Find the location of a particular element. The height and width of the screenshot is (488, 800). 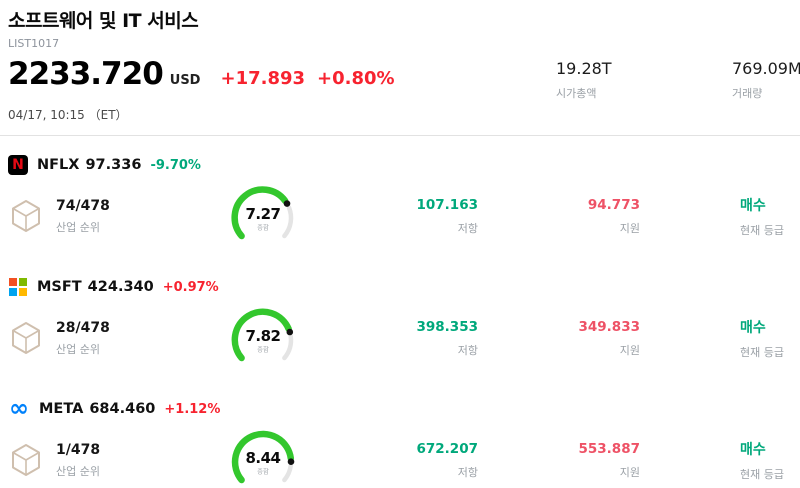

price-change-percent: +0.80% is located at coordinates (356, 78).